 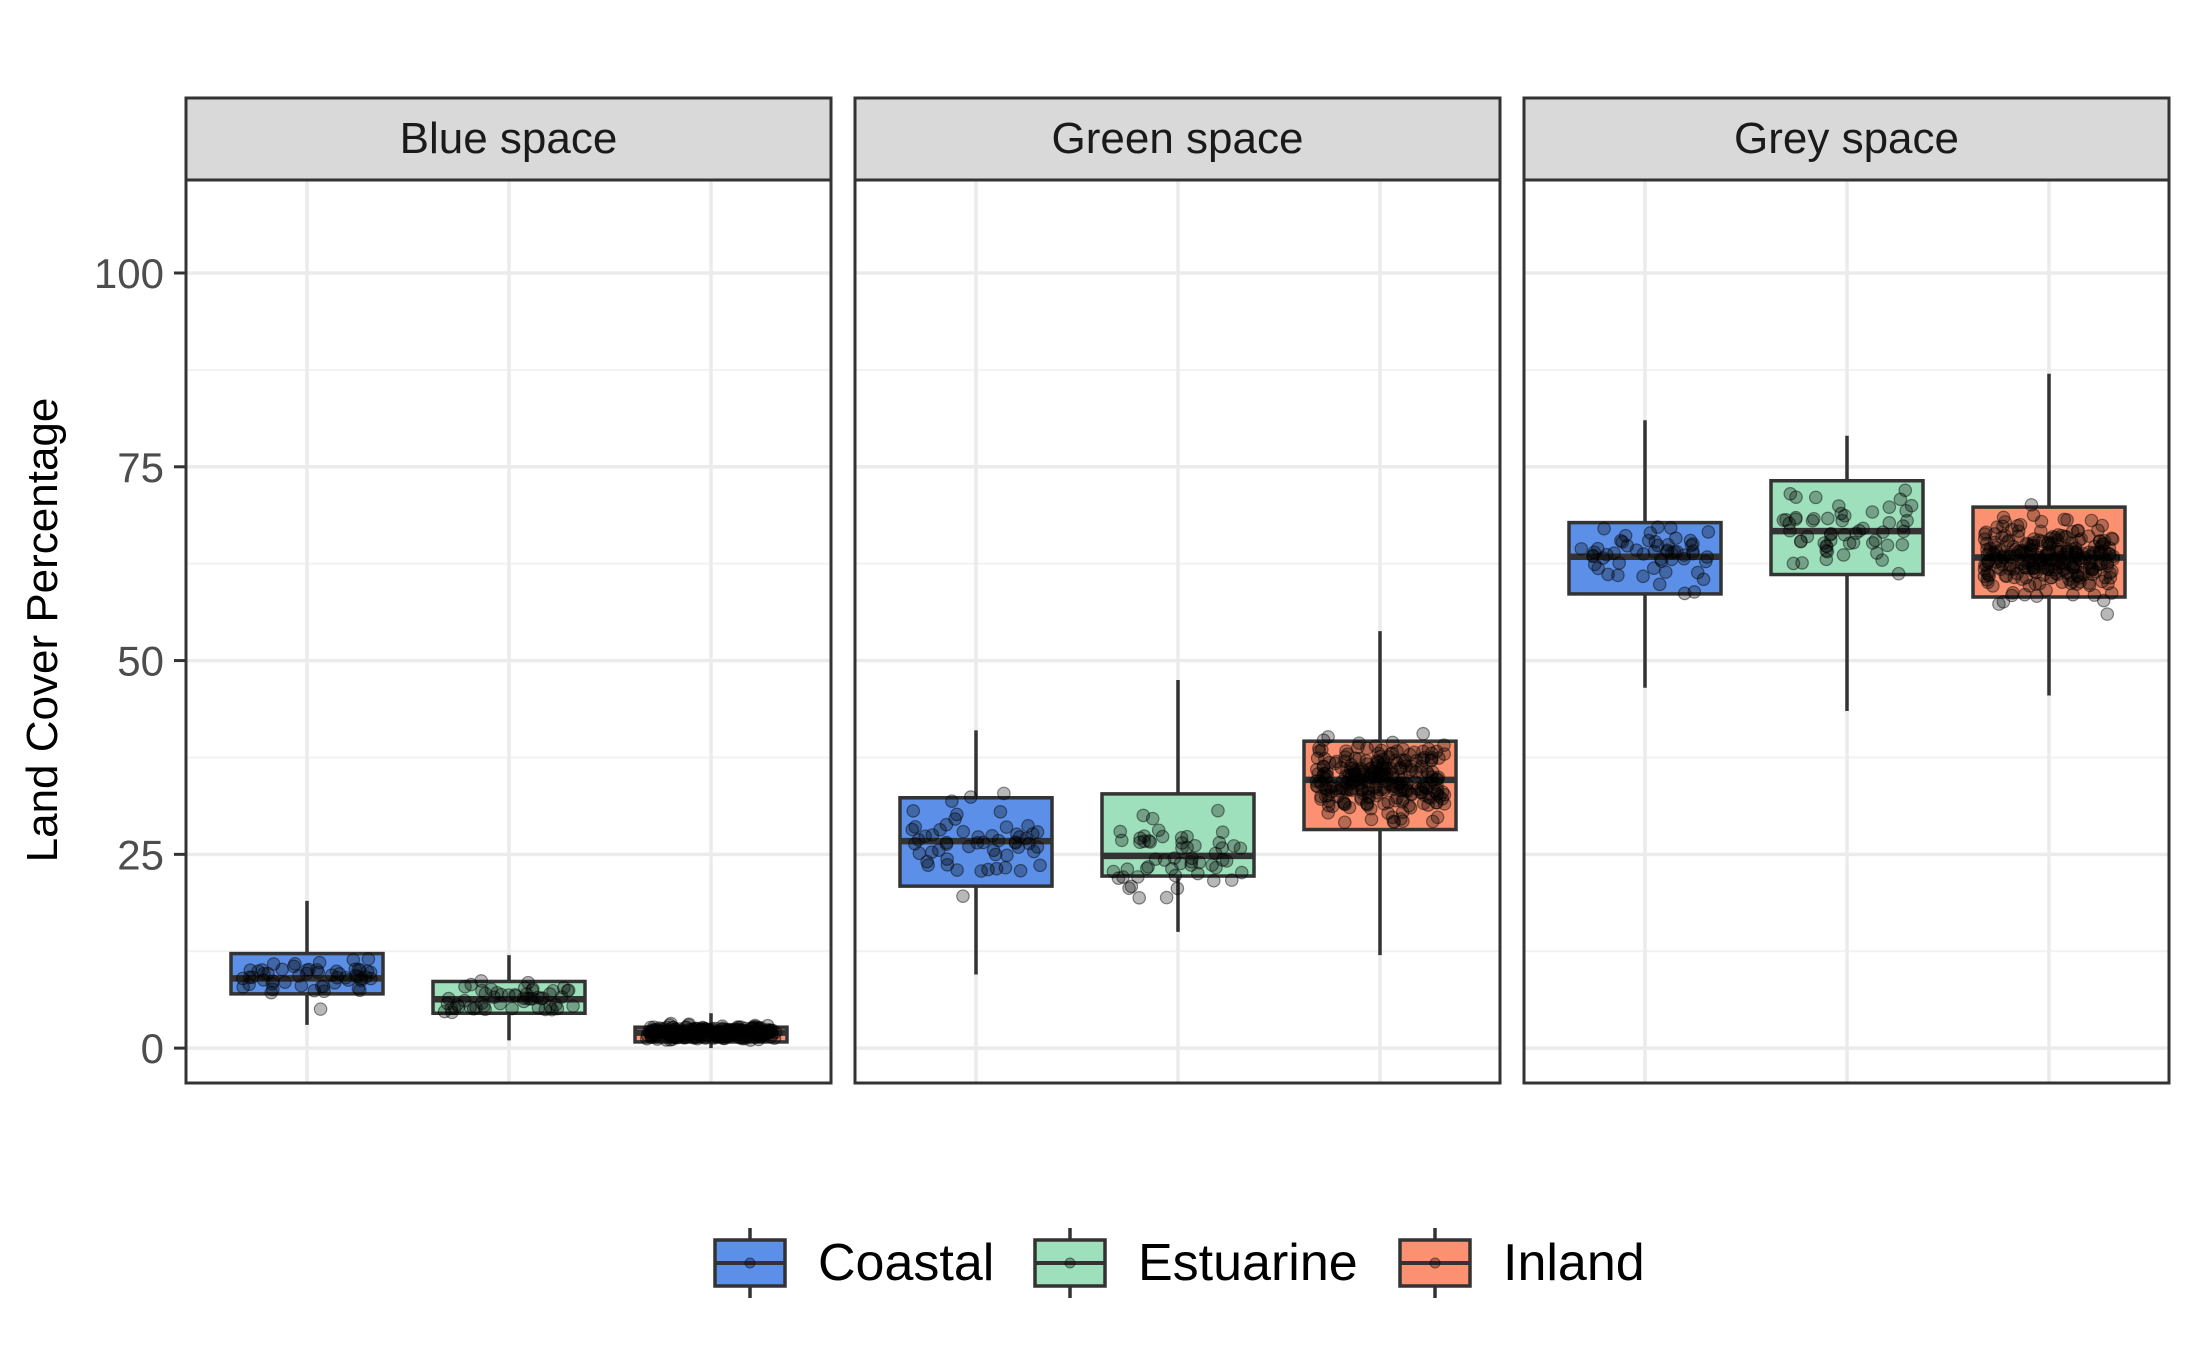 I want to click on jitter-points, so click(x=2049, y=559).